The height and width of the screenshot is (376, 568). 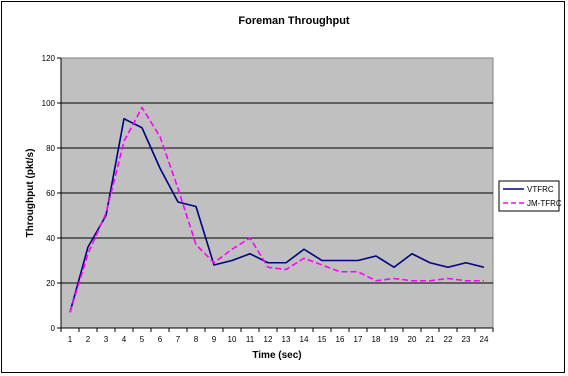 I want to click on x-tick-label-12: 12, so click(x=268, y=339).